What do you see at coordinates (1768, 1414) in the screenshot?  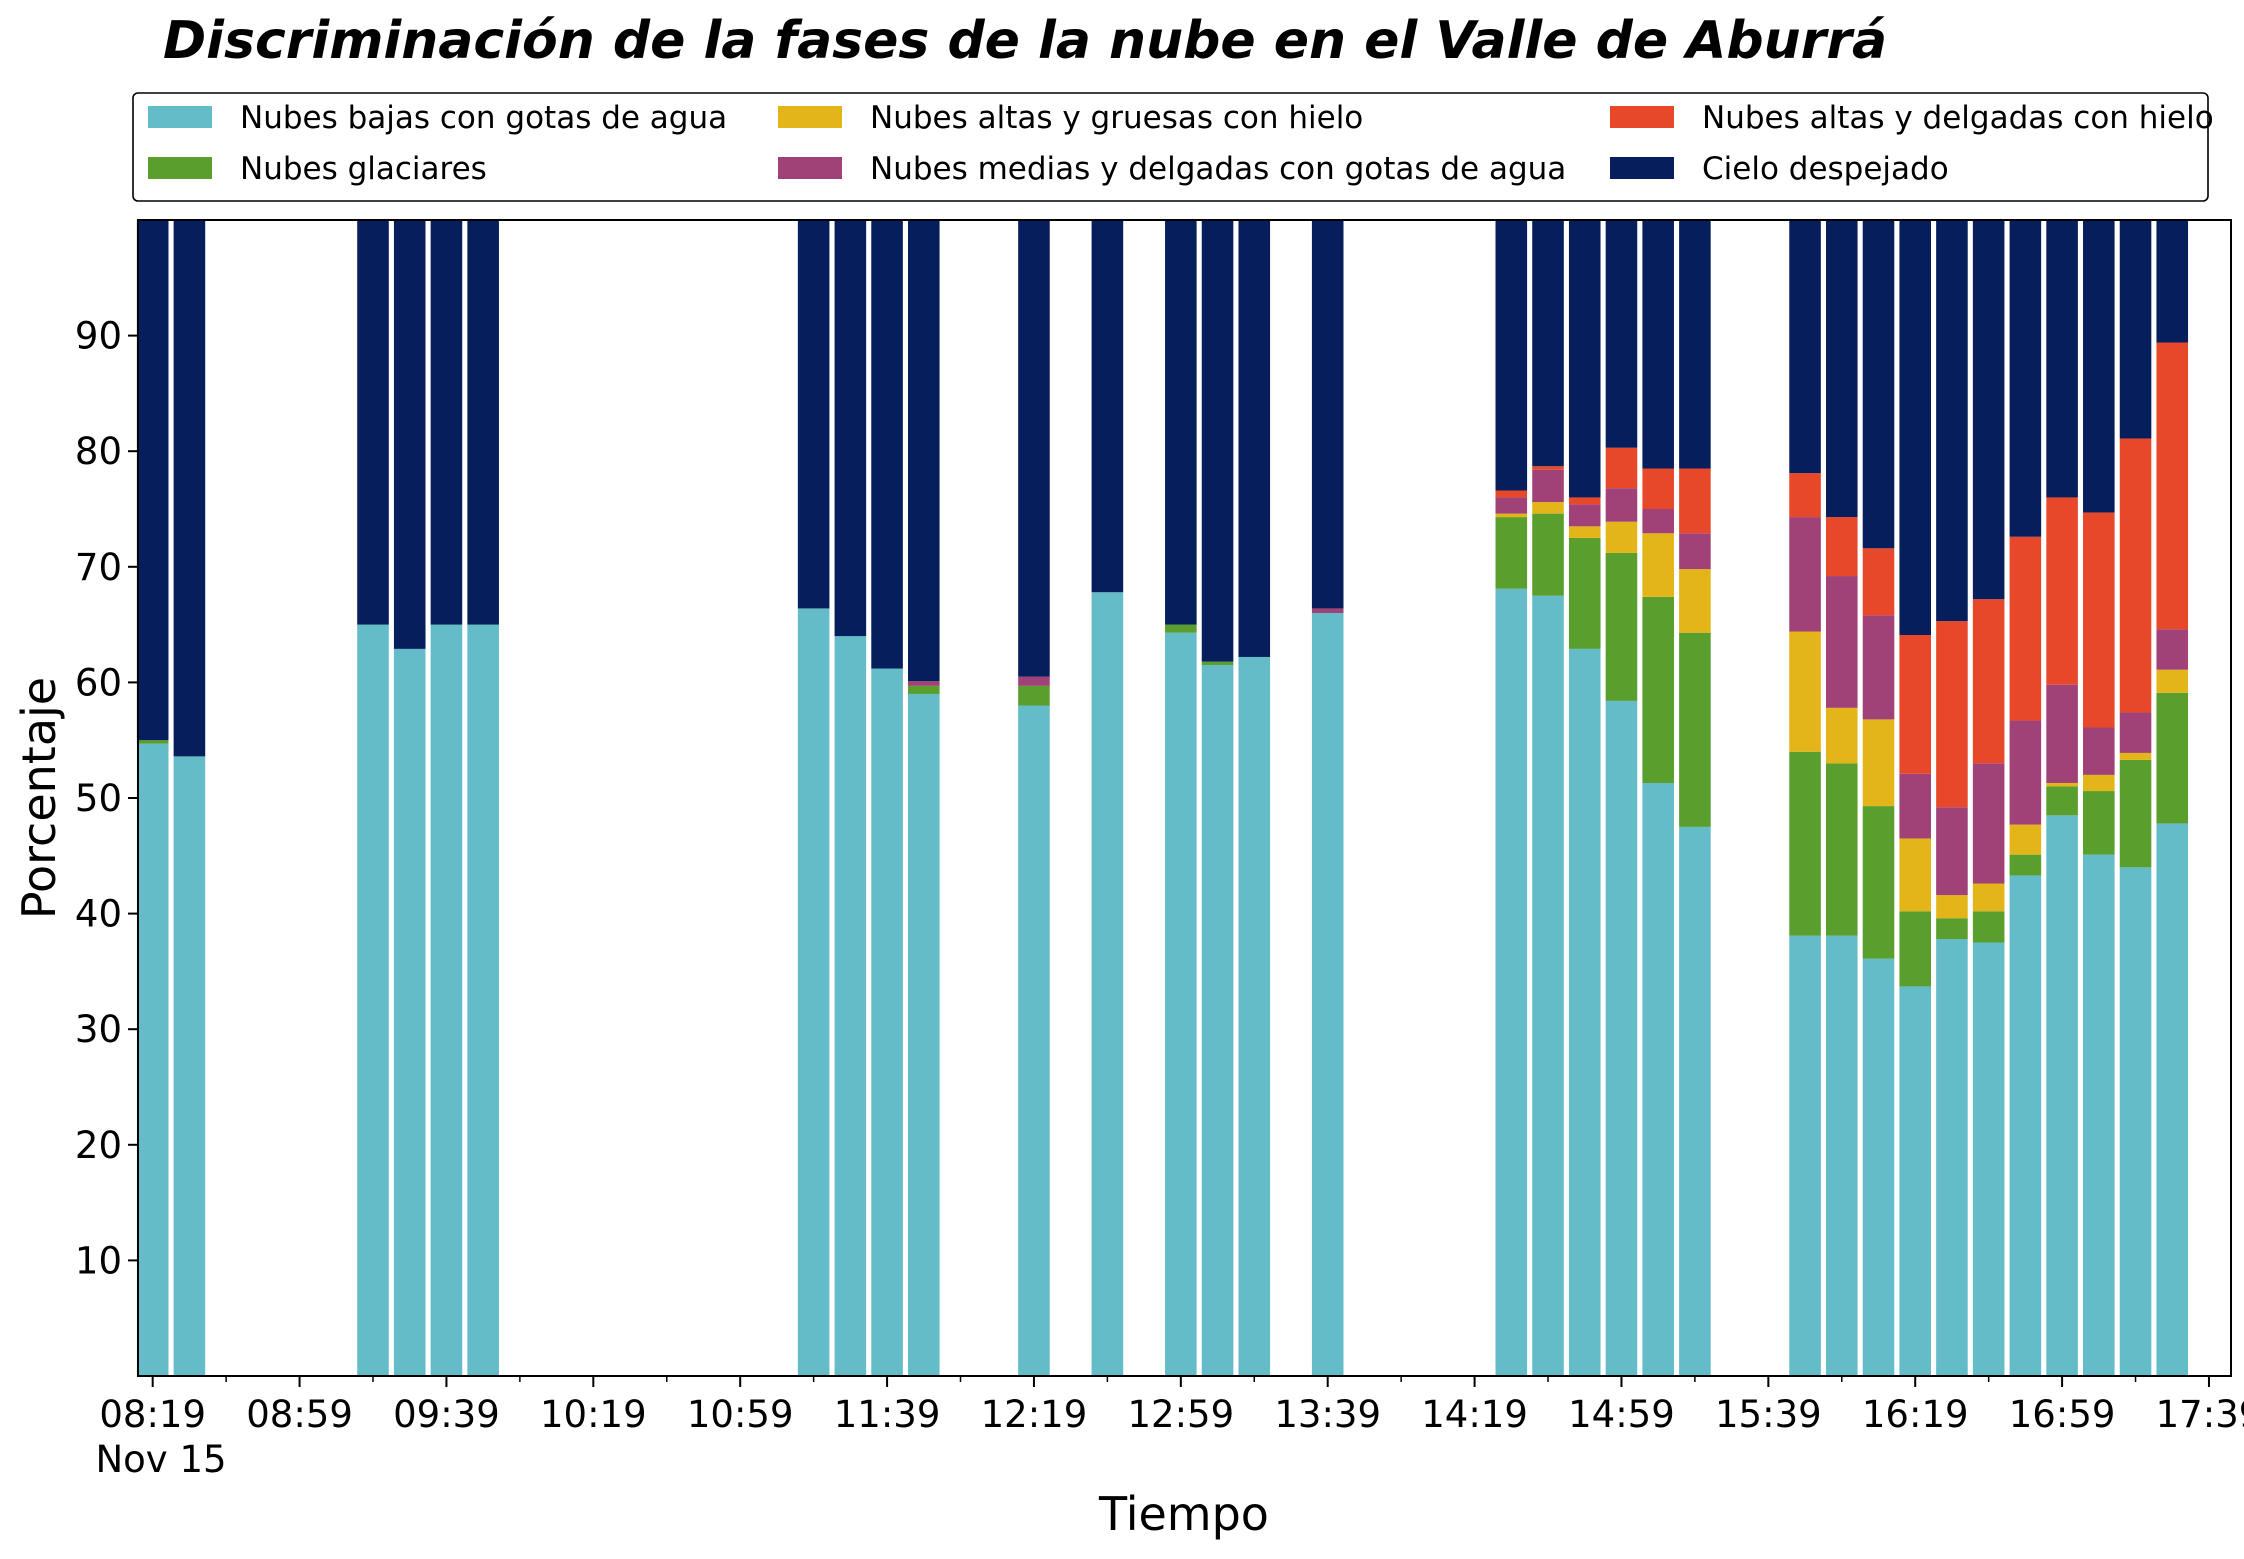 I see `x-tick-label-11: 15:39` at bounding box center [1768, 1414].